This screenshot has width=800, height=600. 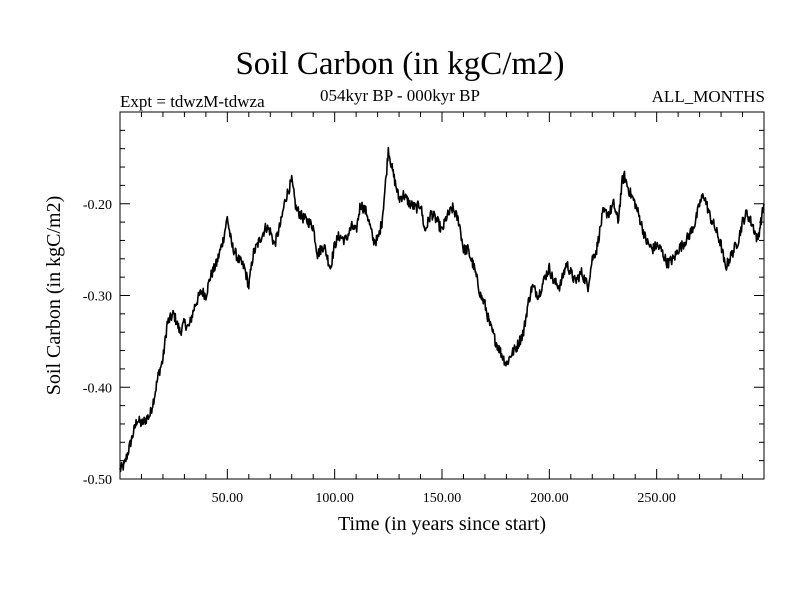 What do you see at coordinates (97, 480) in the screenshot?
I see `y-tick-label: -0.50` at bounding box center [97, 480].